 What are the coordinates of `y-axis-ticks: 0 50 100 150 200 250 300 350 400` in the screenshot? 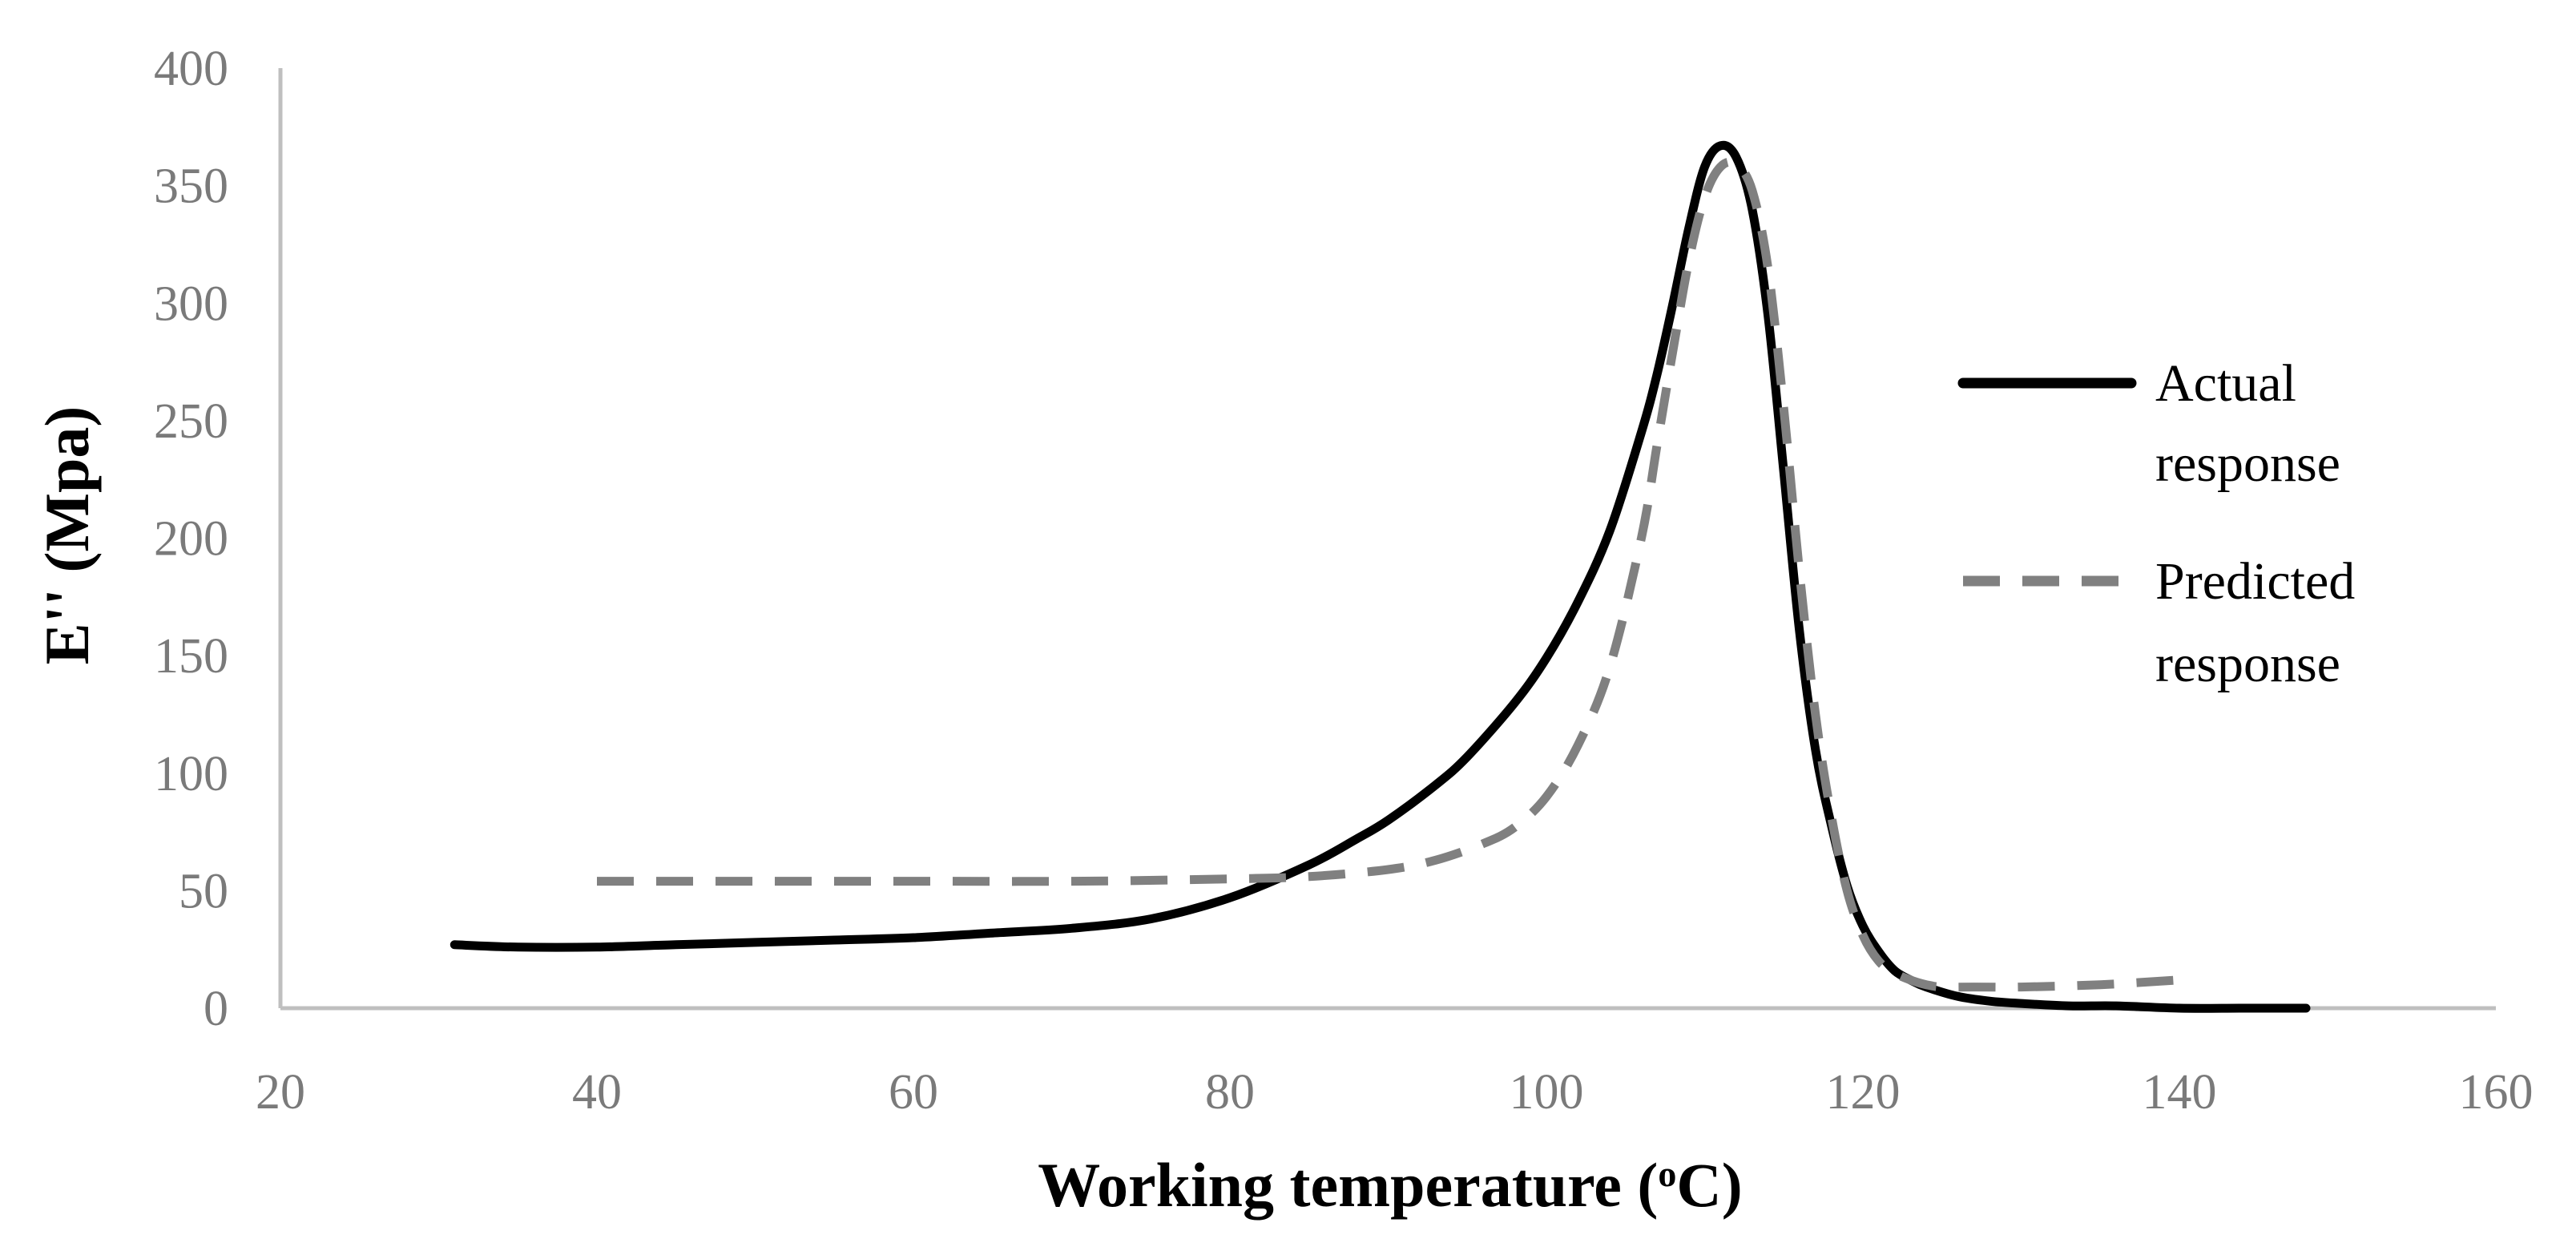 It's located at (191, 539).